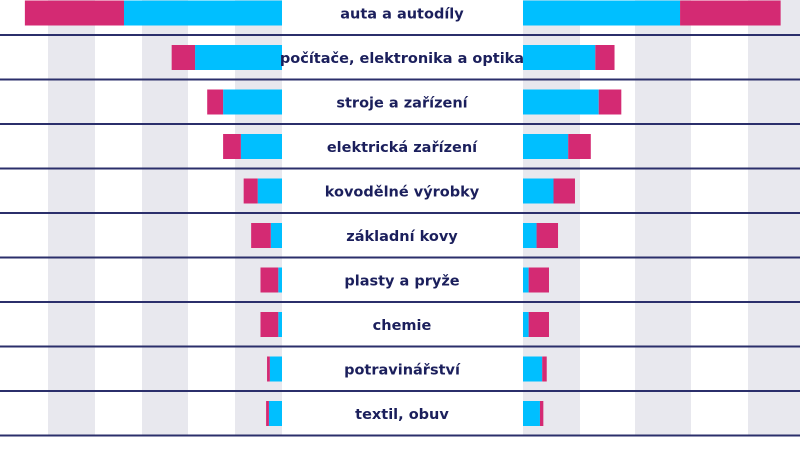 The width and height of the screenshot is (800, 449). I want to click on category-label: textil, obuv, so click(402, 415).